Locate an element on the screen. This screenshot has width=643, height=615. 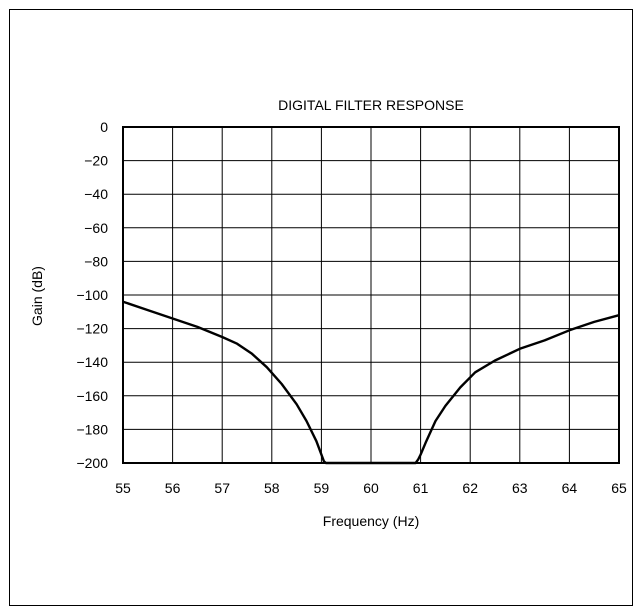
y-tick-label: −140 is located at coordinates (92, 362).